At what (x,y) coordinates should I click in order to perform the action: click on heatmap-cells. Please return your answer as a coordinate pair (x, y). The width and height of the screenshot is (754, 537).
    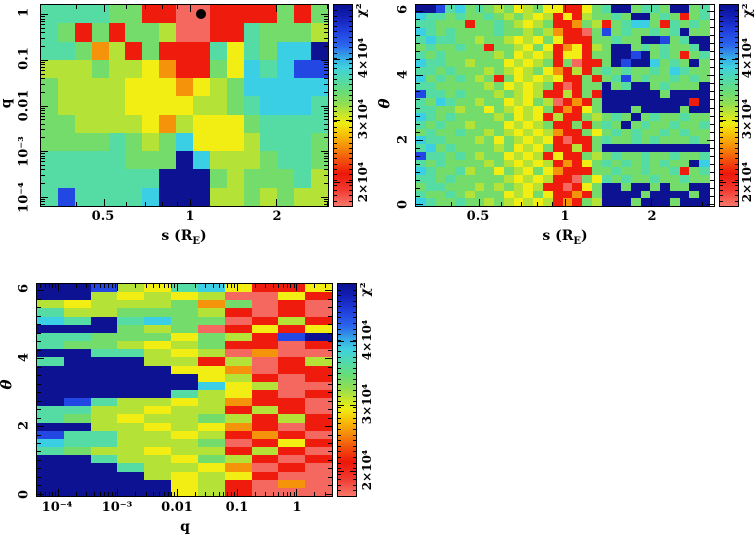
    Looking at the image, I should click on (563, 105).